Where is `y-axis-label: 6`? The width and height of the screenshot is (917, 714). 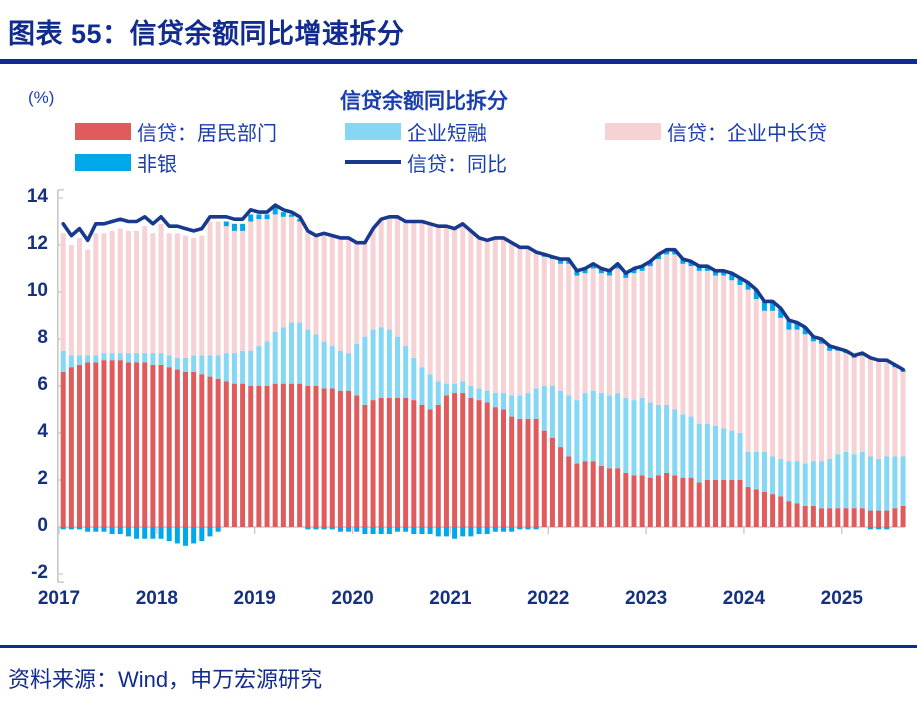 y-axis-label: 6 is located at coordinates (42, 384).